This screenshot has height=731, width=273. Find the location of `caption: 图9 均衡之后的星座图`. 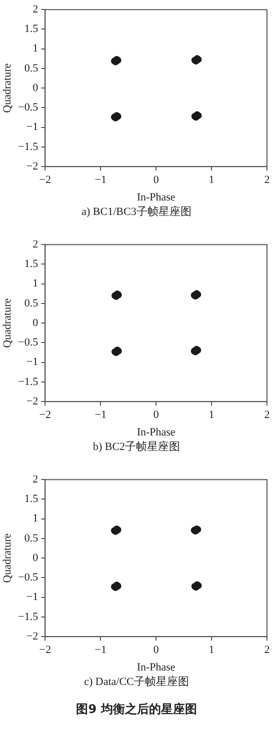

caption: 图9 均衡之后的星座图 is located at coordinates (136, 709).